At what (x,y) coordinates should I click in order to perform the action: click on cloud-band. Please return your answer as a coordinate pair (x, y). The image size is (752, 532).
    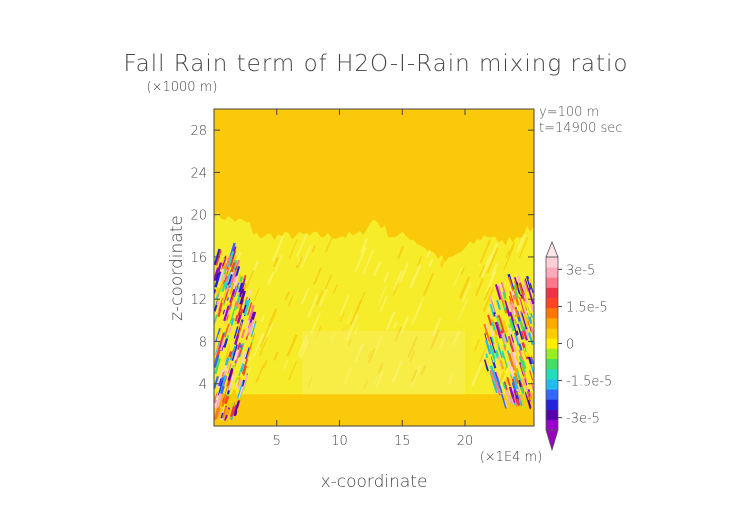
    Looking at the image, I should click on (374, 303).